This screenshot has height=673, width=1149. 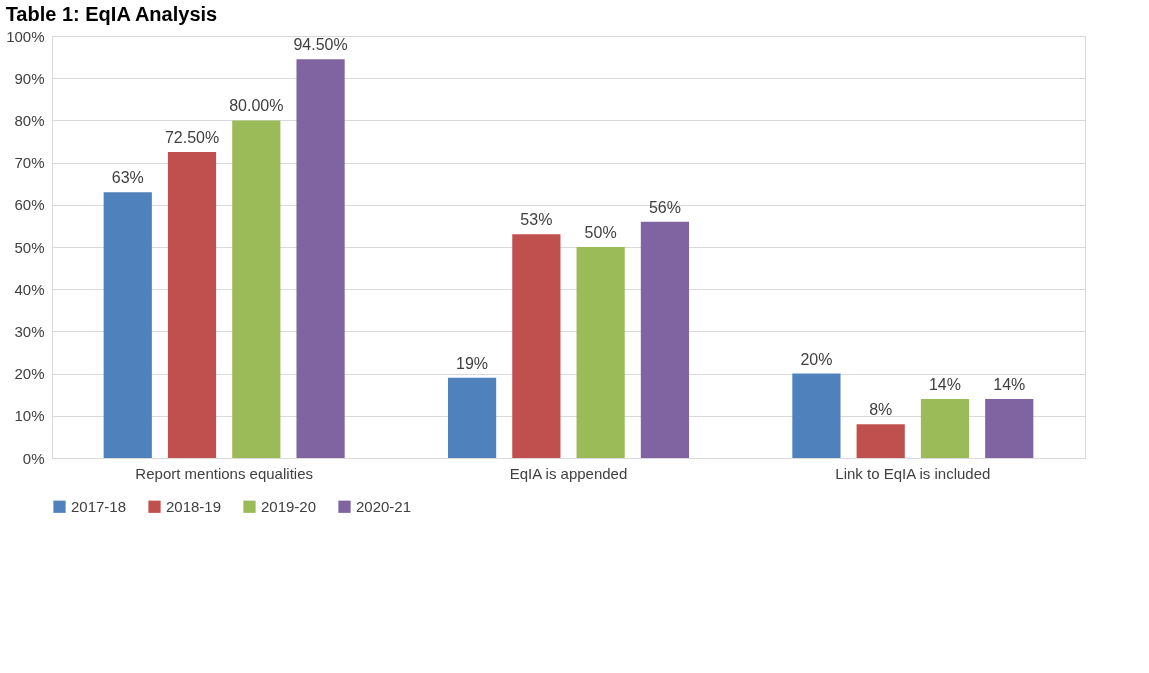 I want to click on y-tick-label: 20%, so click(x=29, y=374).